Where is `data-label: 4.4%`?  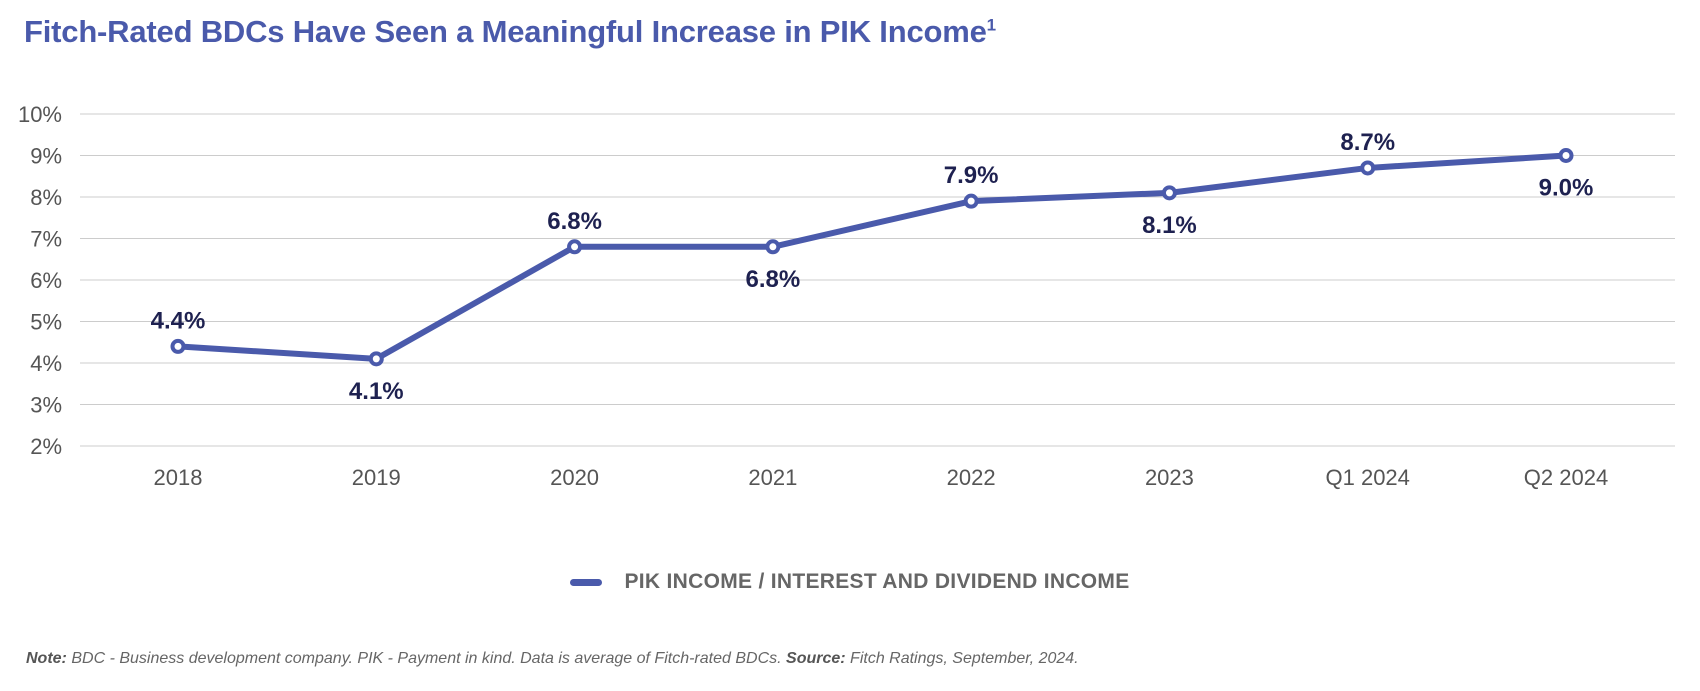
data-label: 4.4% is located at coordinates (178, 320).